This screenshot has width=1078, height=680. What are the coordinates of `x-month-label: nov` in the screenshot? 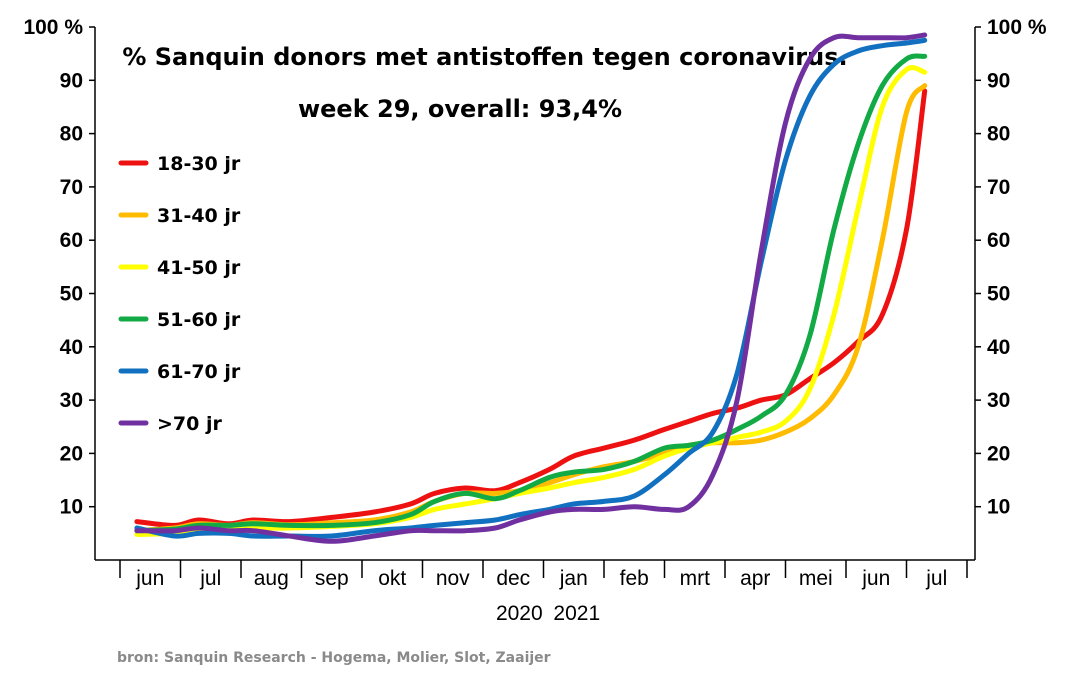 It's located at (453, 578).